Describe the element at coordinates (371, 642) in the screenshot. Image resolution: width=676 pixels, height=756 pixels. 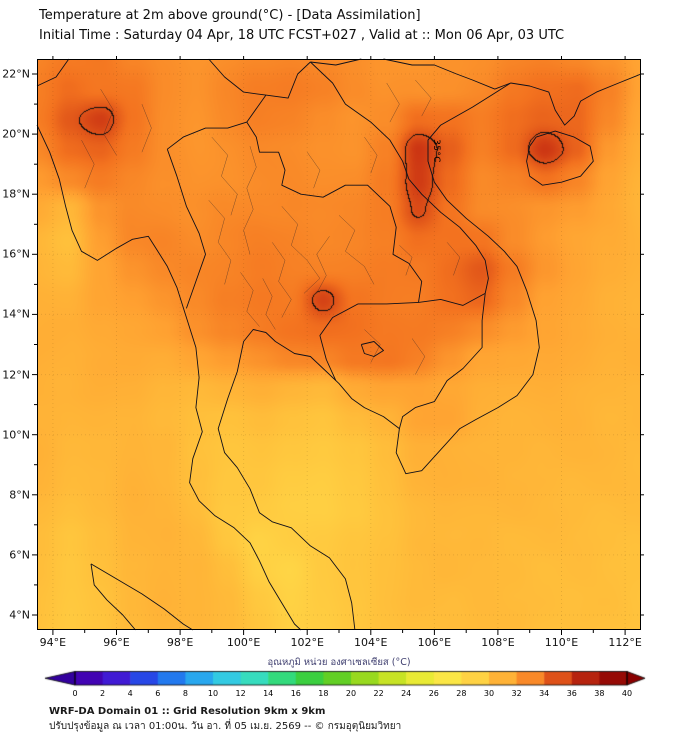
I see `x-axis-tick-label: 104°E` at that location.